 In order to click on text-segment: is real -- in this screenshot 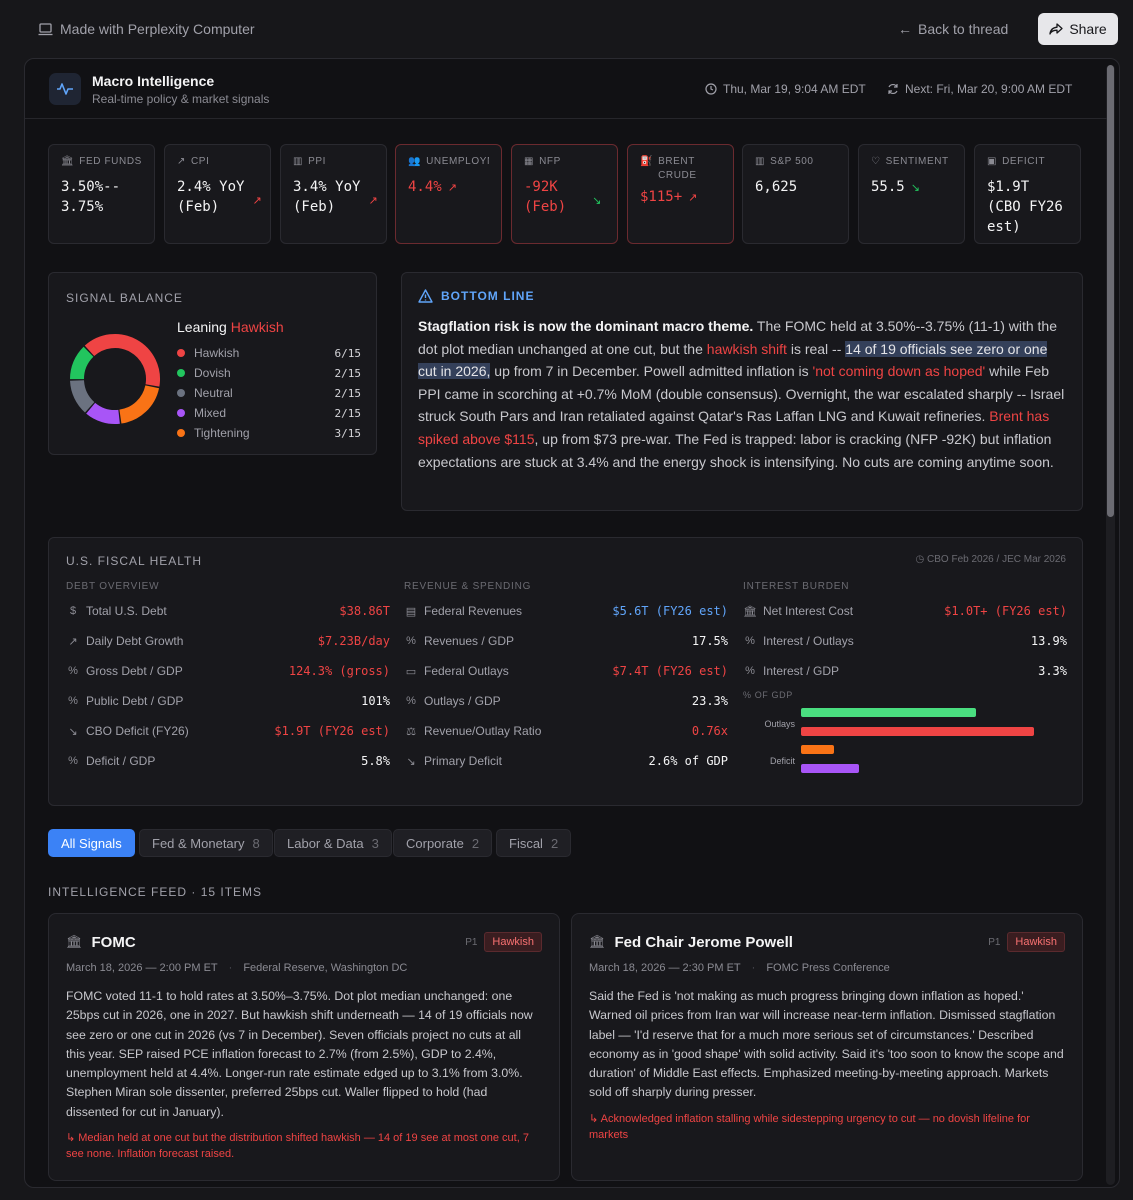, I will do `click(816, 348)`.